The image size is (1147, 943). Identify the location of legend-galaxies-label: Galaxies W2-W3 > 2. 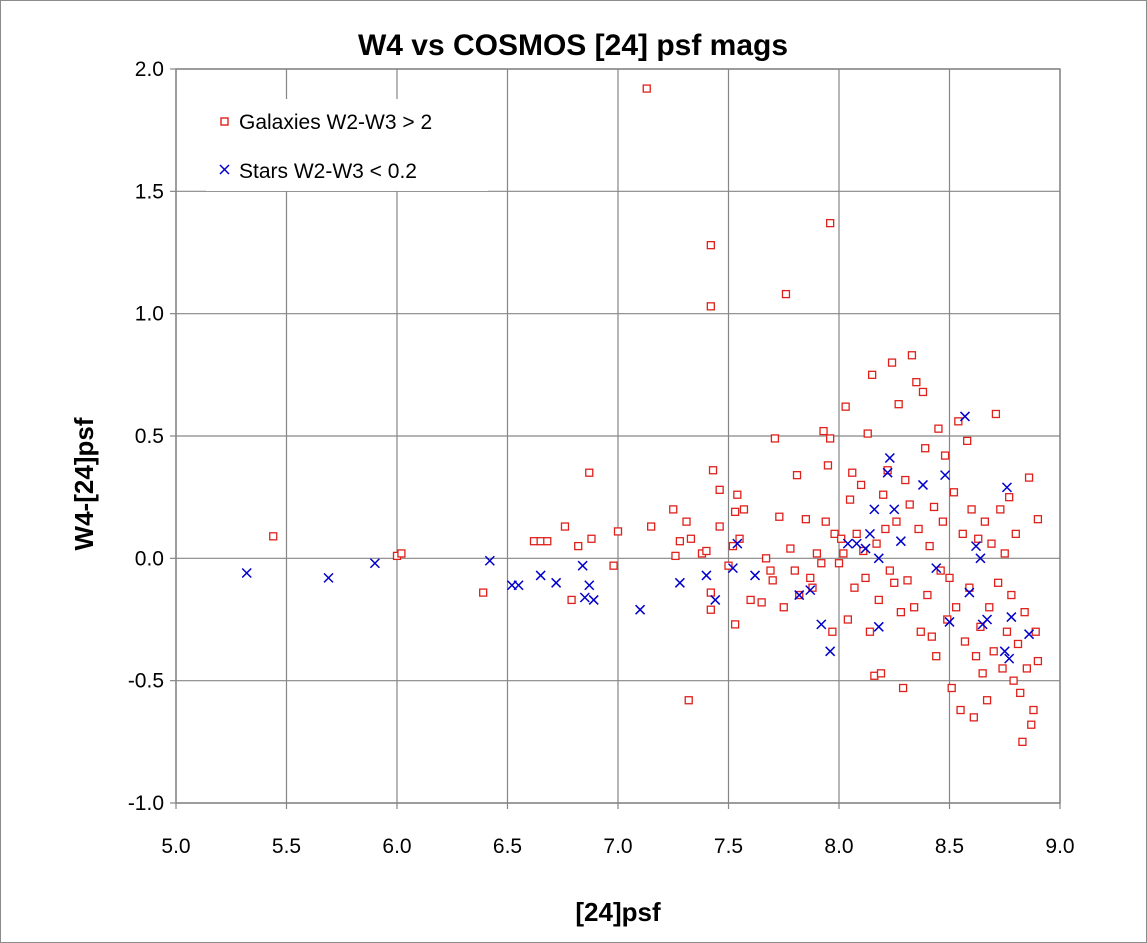
(335, 122).